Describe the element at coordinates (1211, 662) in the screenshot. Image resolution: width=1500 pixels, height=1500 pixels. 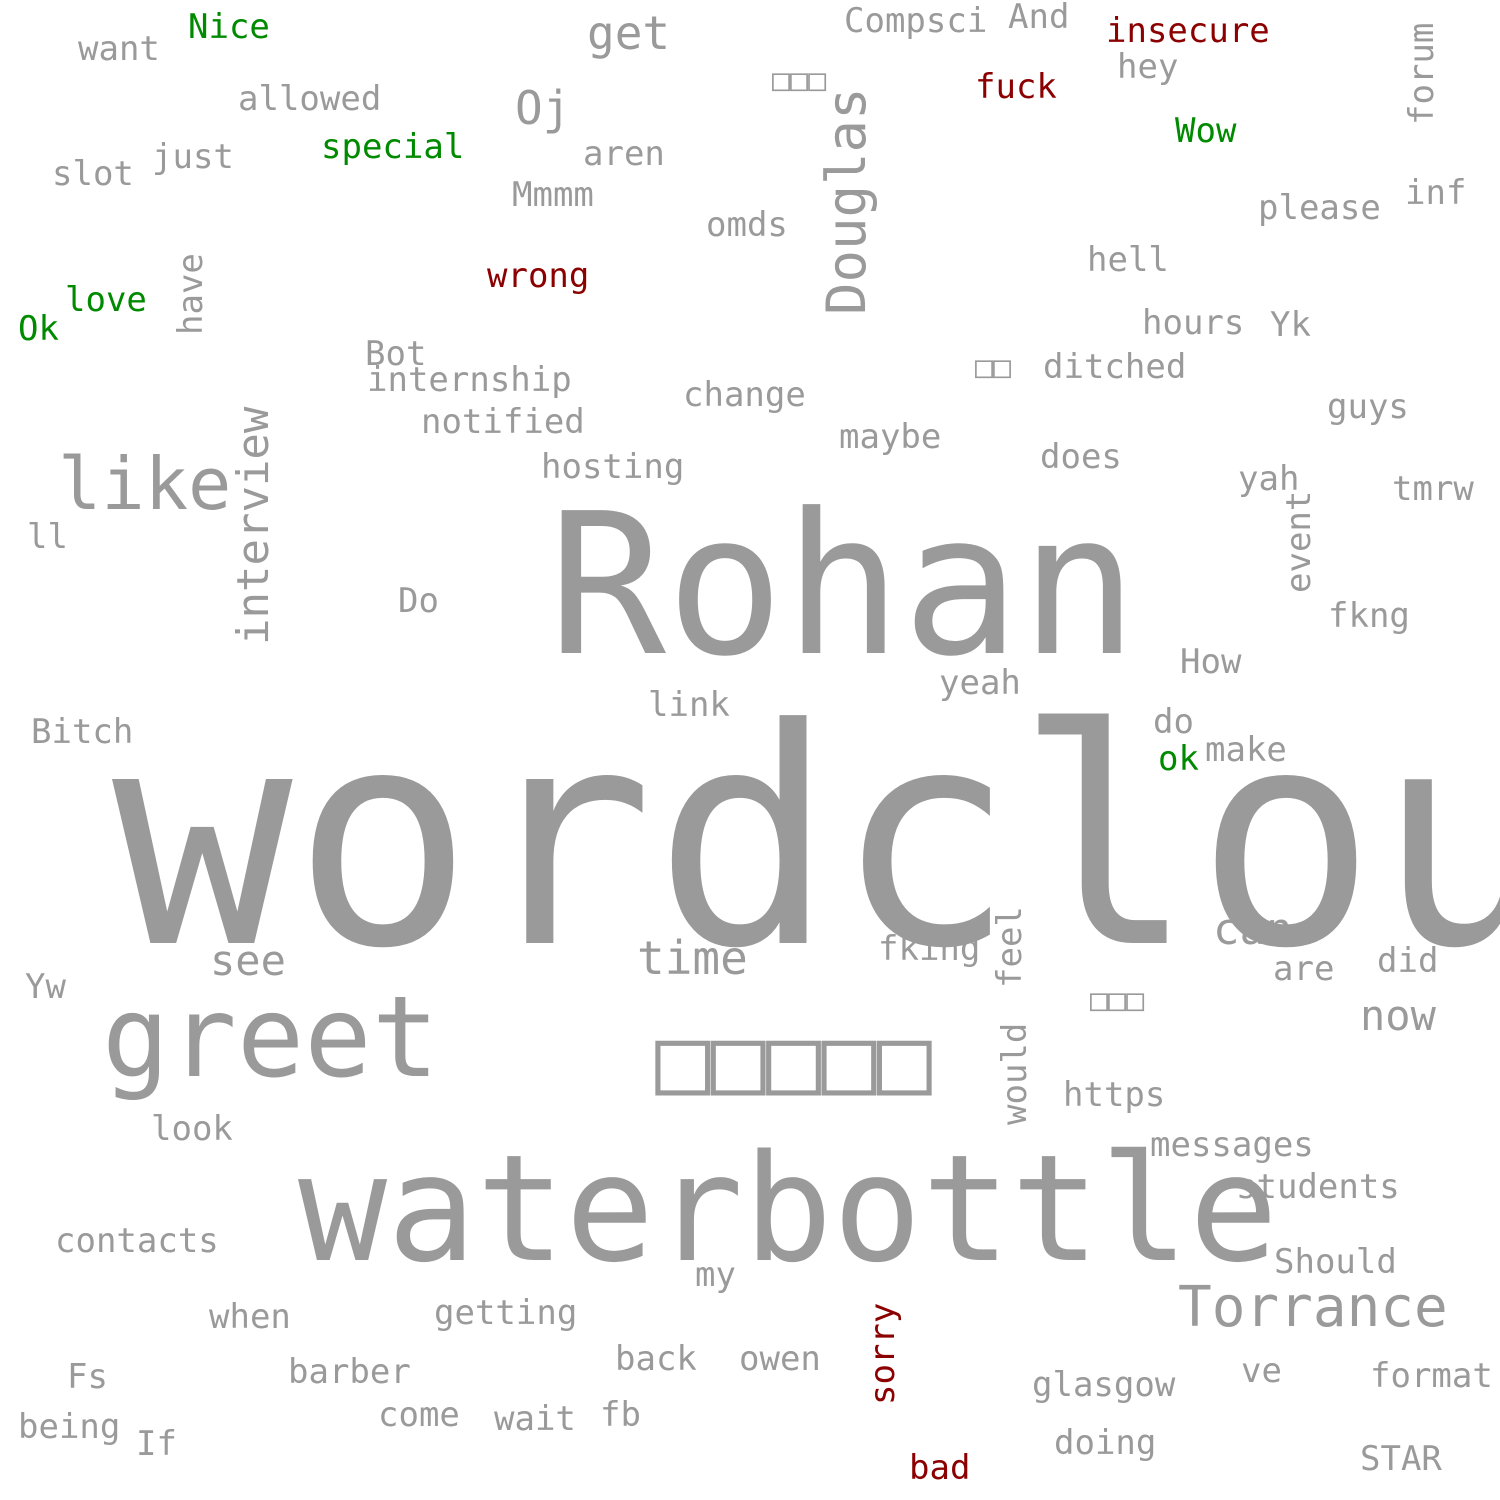
I see `word-how: How` at that location.